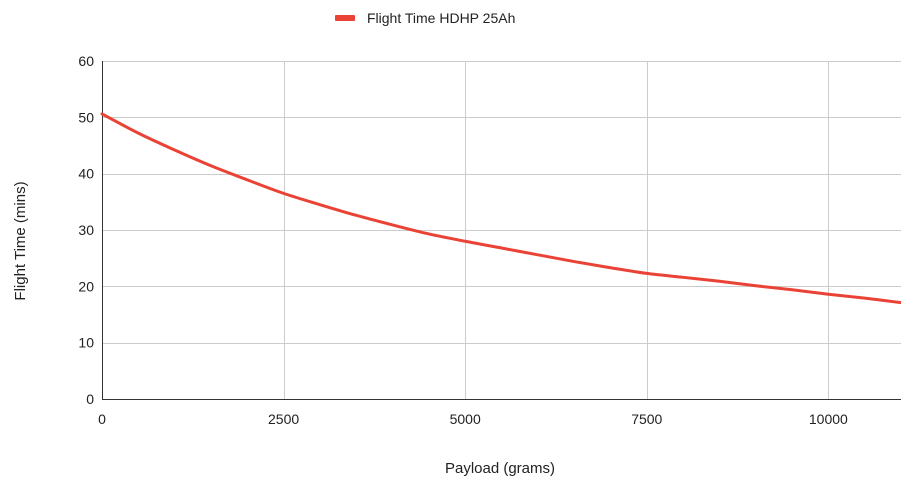  I want to click on x-tick-label: 2500, so click(283, 419).